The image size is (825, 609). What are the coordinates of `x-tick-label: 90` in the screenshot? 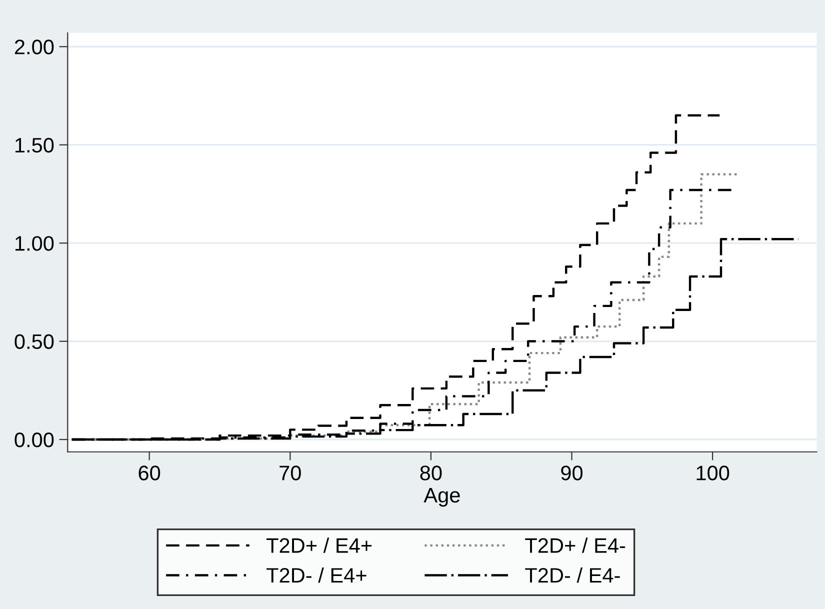 It's located at (572, 473).